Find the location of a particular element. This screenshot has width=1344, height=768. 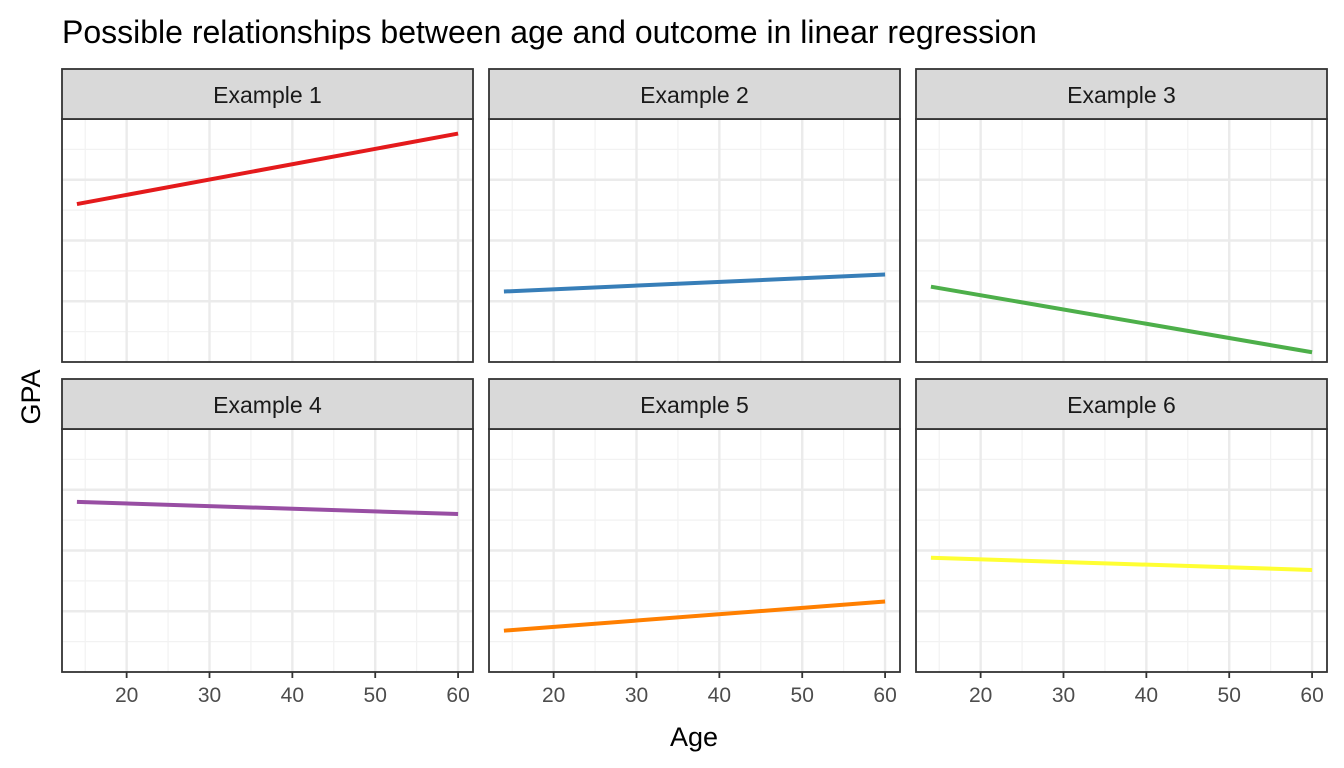

facet-label: Example 3 is located at coordinates (1121, 95).